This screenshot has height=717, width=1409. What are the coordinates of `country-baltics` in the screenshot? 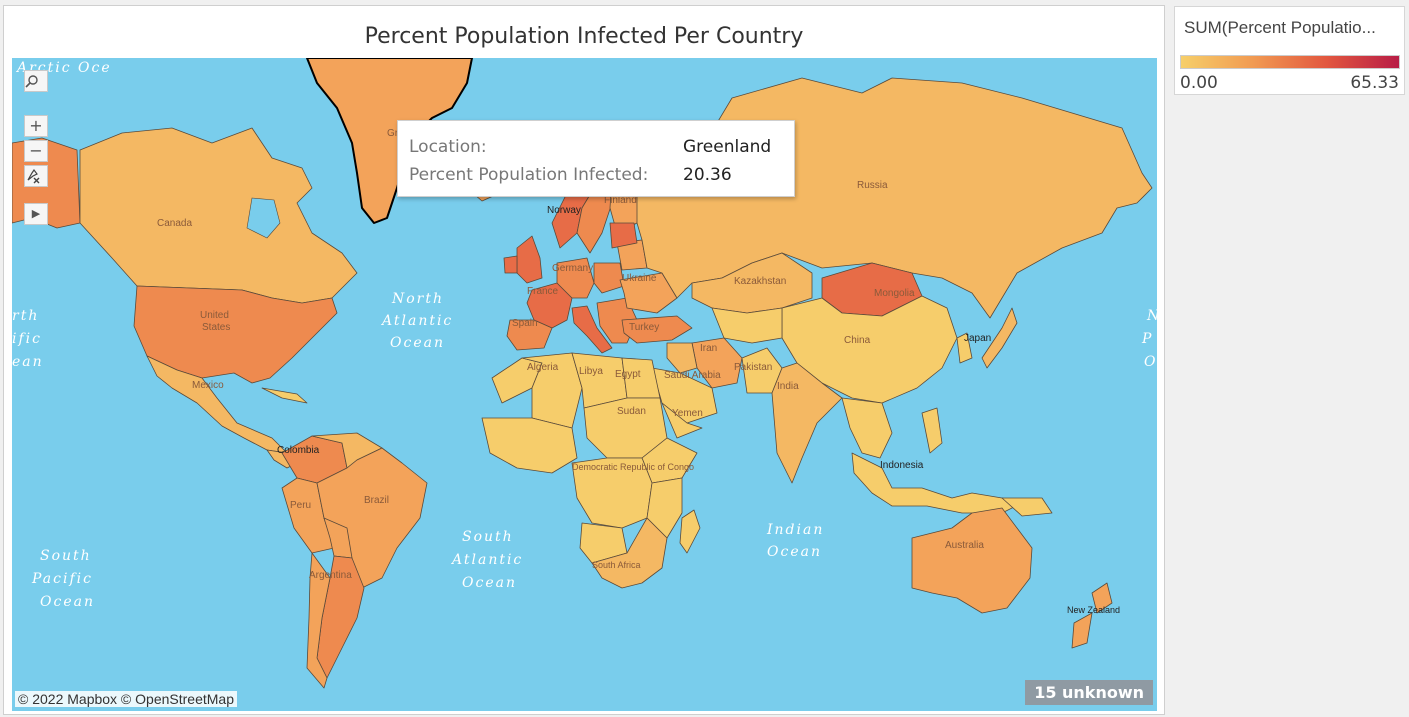 It's located at (623, 235).